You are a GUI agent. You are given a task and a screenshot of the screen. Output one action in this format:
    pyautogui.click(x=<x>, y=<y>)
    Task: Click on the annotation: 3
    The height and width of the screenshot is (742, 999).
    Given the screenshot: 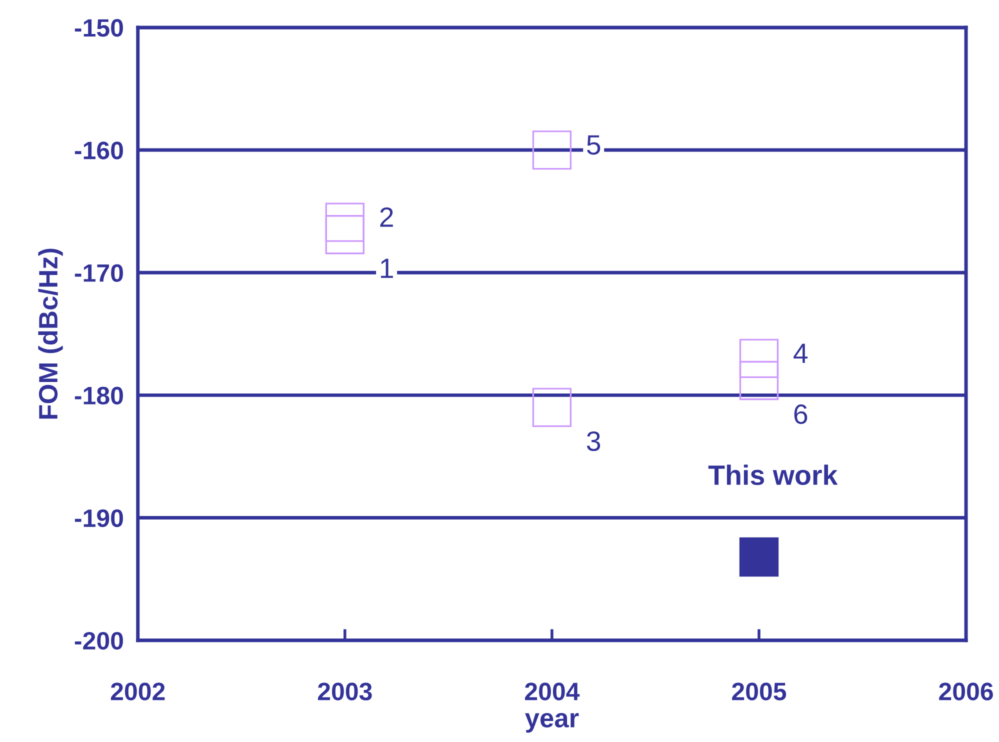 What is the action you would take?
    pyautogui.click(x=593, y=441)
    